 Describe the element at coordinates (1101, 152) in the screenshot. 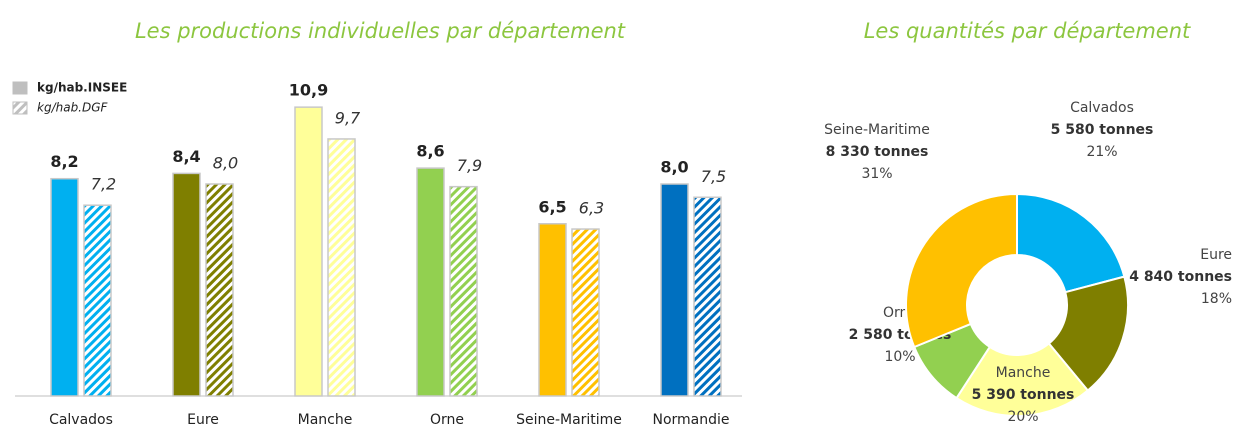

I see `slice-share: 21%` at that location.